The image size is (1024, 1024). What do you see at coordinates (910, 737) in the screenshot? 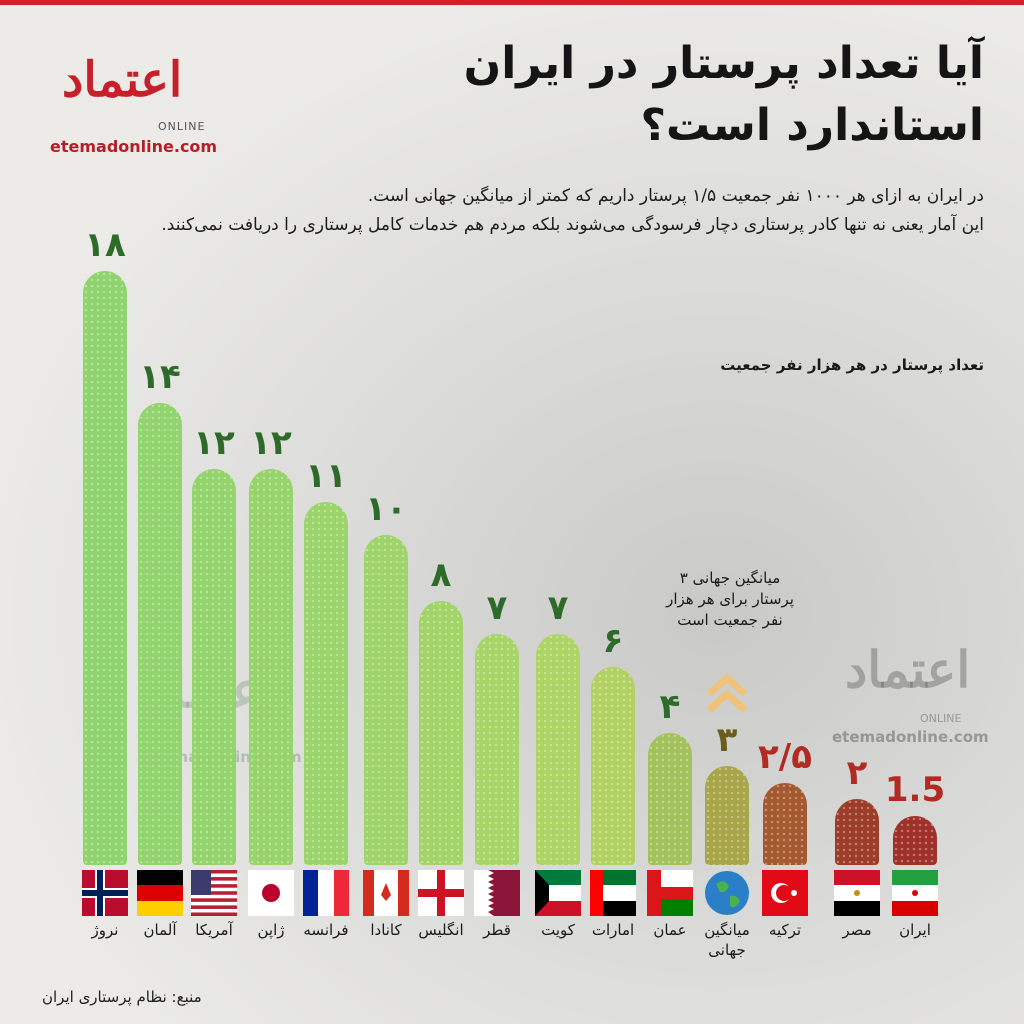
I see `watermark: etemadonline.com` at bounding box center [910, 737].